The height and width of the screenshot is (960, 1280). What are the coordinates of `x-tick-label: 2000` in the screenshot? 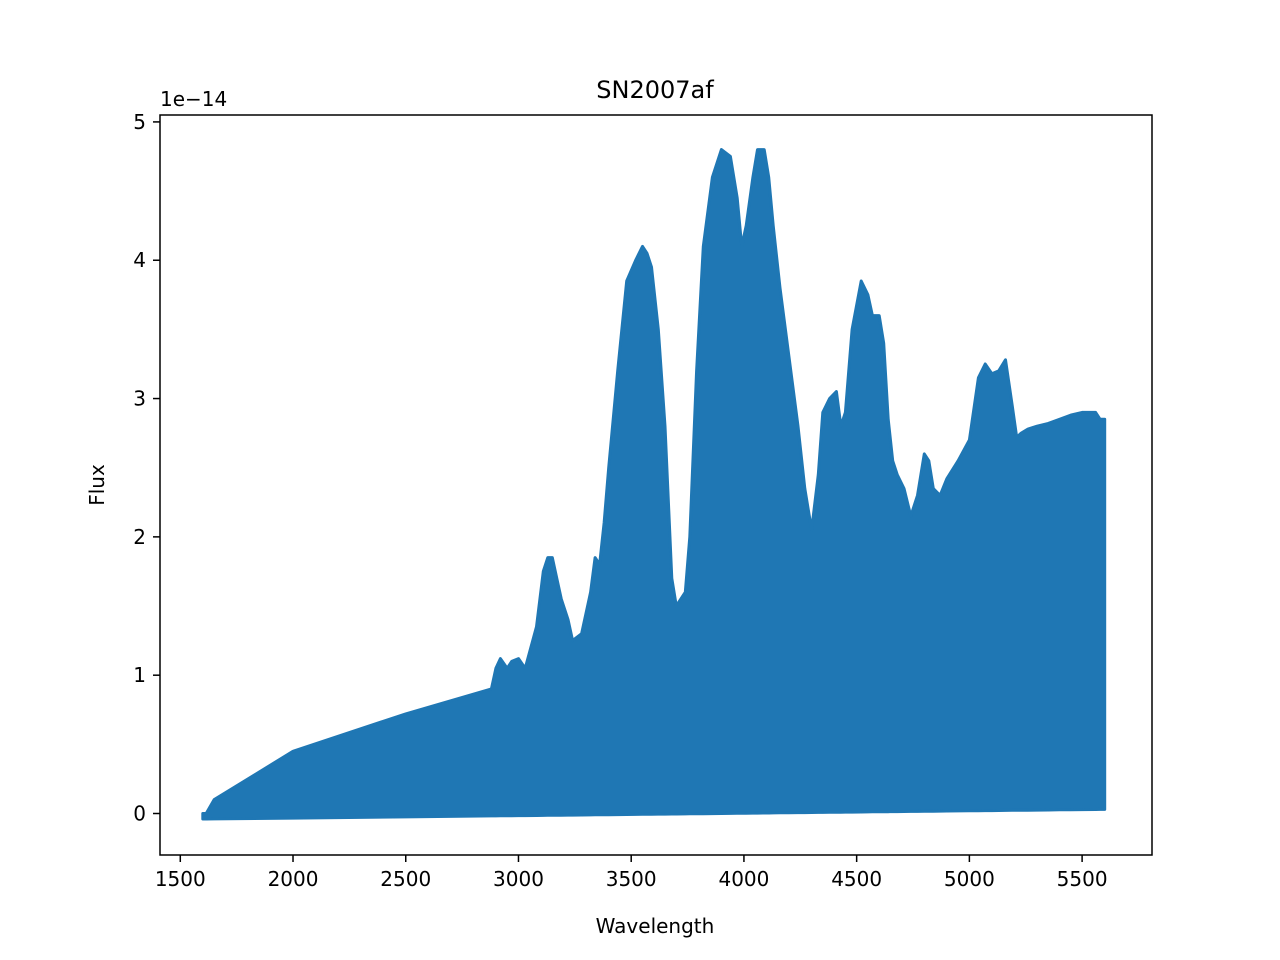 It's located at (293, 879).